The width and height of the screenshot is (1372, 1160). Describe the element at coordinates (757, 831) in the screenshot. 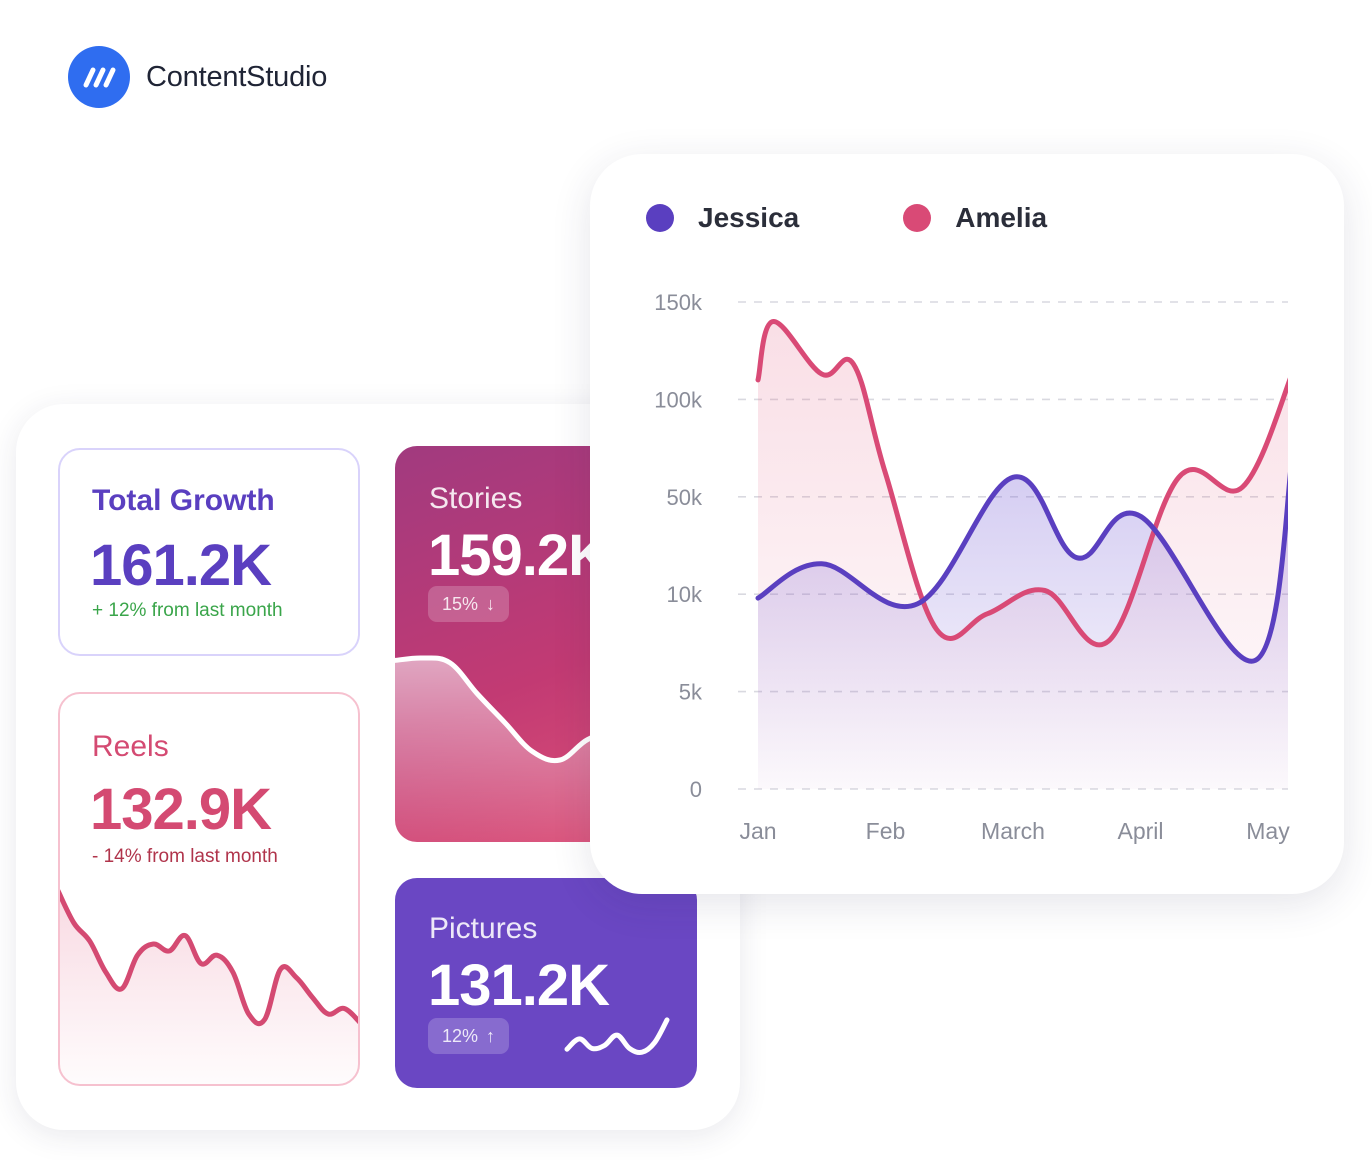

I see `x-tick-label: Jan` at that location.